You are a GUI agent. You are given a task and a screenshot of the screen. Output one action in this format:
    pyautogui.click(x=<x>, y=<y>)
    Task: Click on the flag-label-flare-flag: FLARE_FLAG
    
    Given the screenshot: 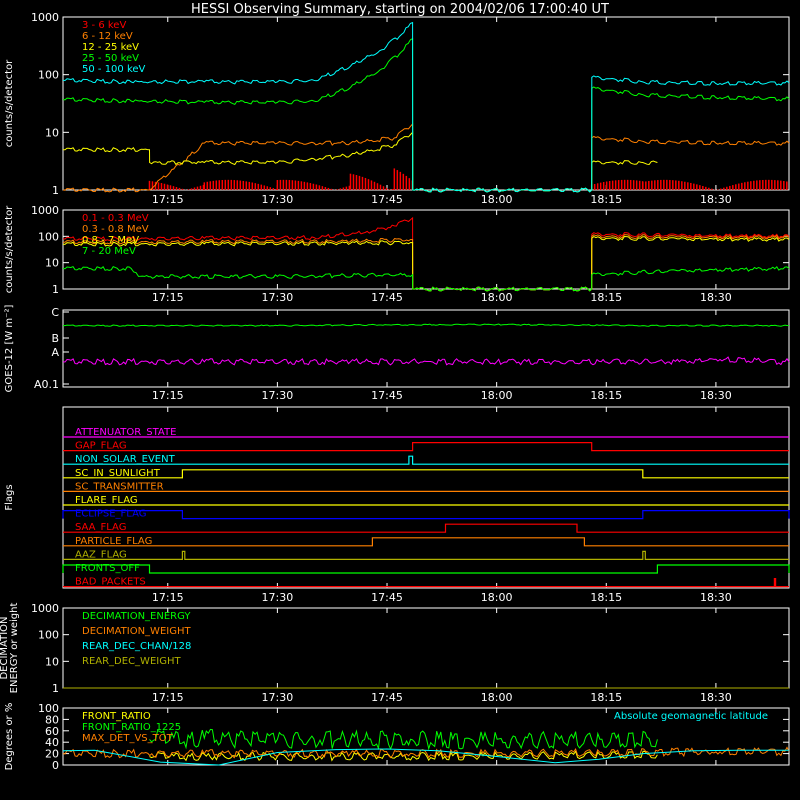 What is the action you would take?
    pyautogui.click(x=106, y=500)
    